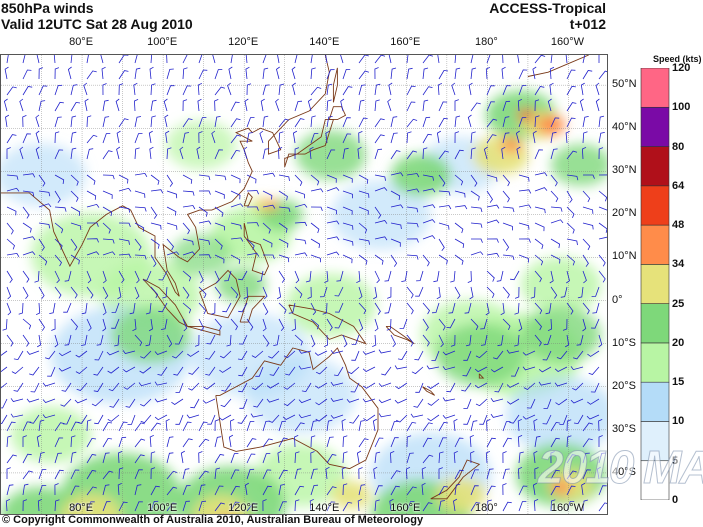 The height and width of the screenshot is (527, 703). I want to click on colorbar-level-label: 100, so click(681, 107).